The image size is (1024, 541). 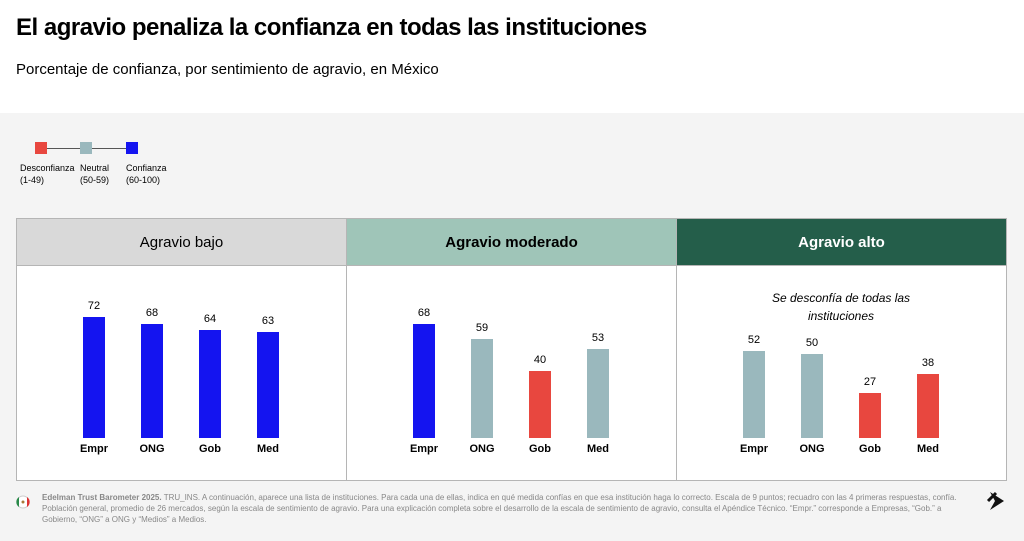 I want to click on value-label: 50, so click(x=812, y=343).